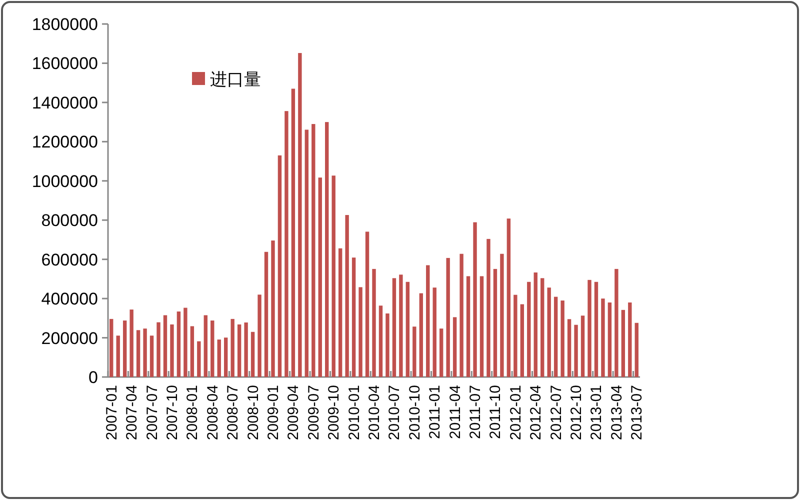 The height and width of the screenshot is (500, 800). What do you see at coordinates (577, 412) in the screenshot?
I see `x-tick-label: 2012-10` at bounding box center [577, 412].